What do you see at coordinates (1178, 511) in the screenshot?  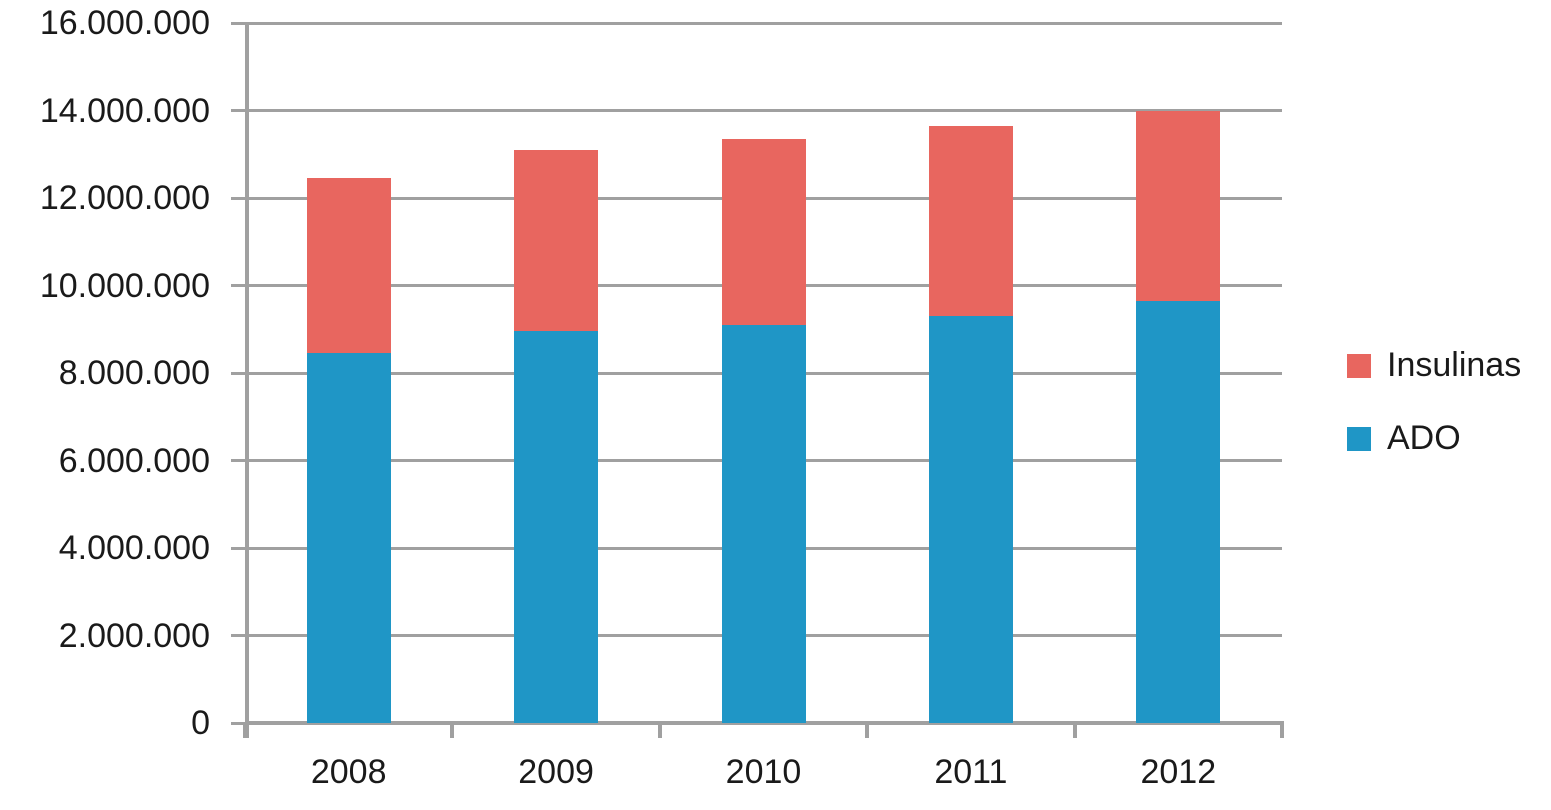 I see `bar-segment-ado-2012` at bounding box center [1178, 511].